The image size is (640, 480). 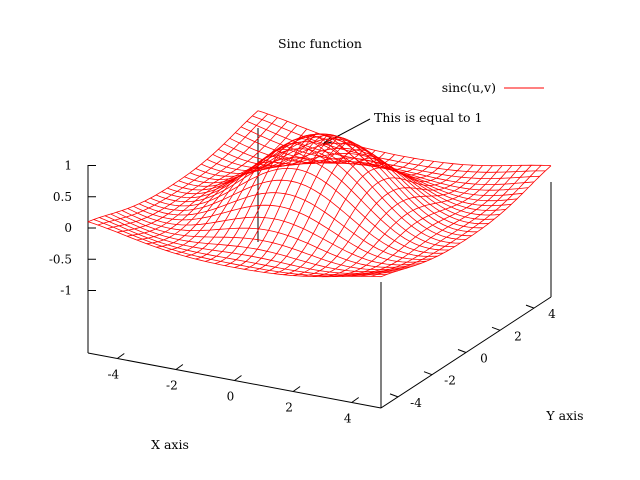 What do you see at coordinates (68, 166) in the screenshot?
I see `z-tick-label: 1` at bounding box center [68, 166].